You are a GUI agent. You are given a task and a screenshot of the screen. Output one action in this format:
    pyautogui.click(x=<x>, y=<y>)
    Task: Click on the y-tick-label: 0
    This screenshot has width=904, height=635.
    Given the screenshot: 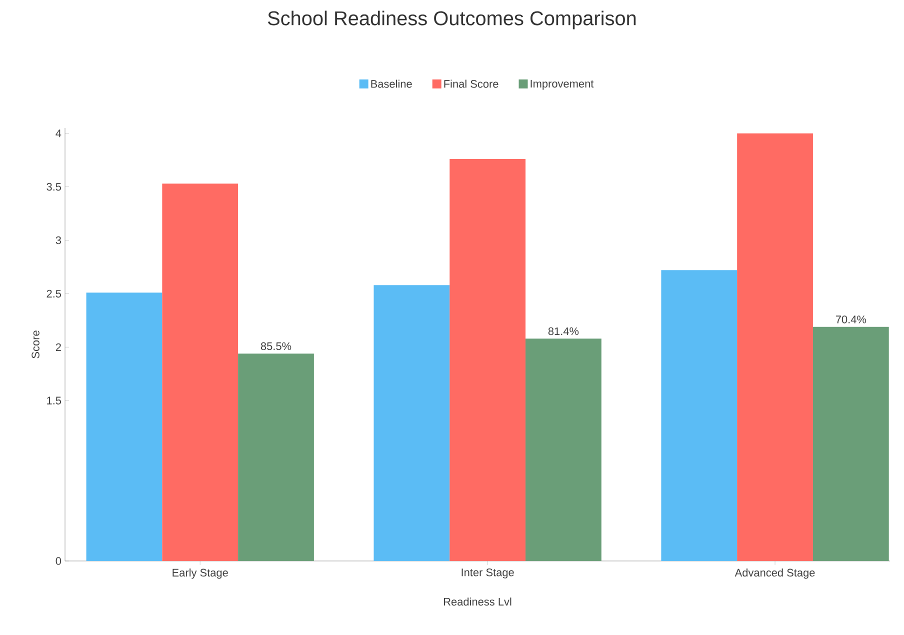 What is the action you would take?
    pyautogui.click(x=59, y=561)
    